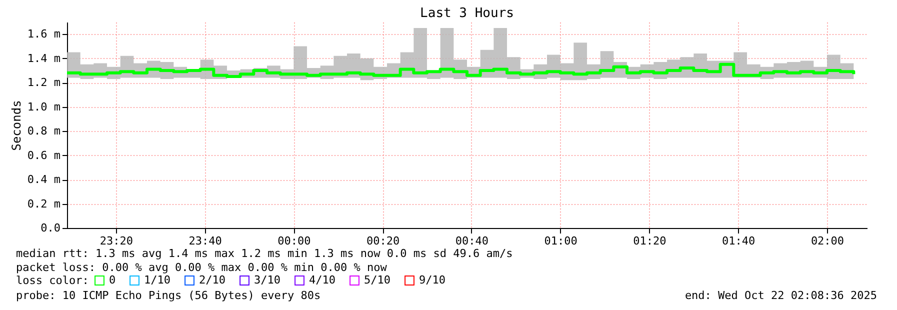 The image size is (897, 310). I want to click on text: probe: 10 ICMP Echo Pings (56 Bytes) every 80s, so click(168, 295).